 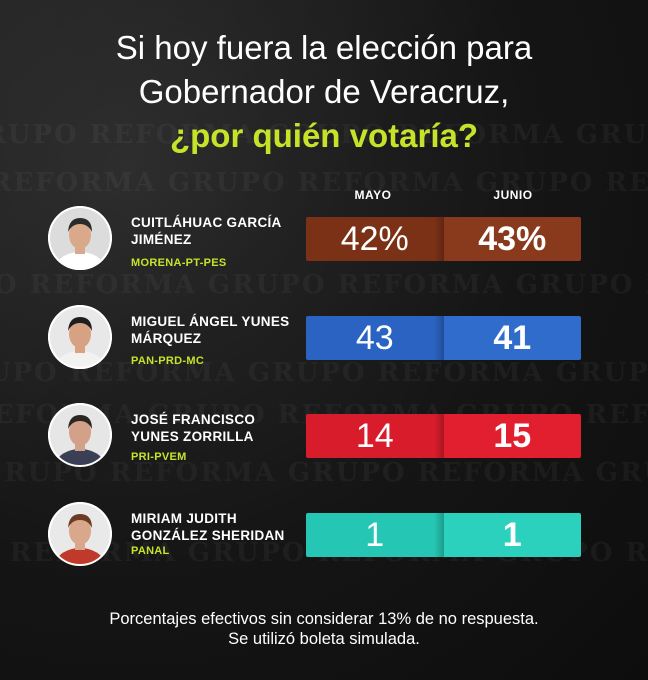 I want to click on value-bar: 42% 43%, so click(x=443, y=239).